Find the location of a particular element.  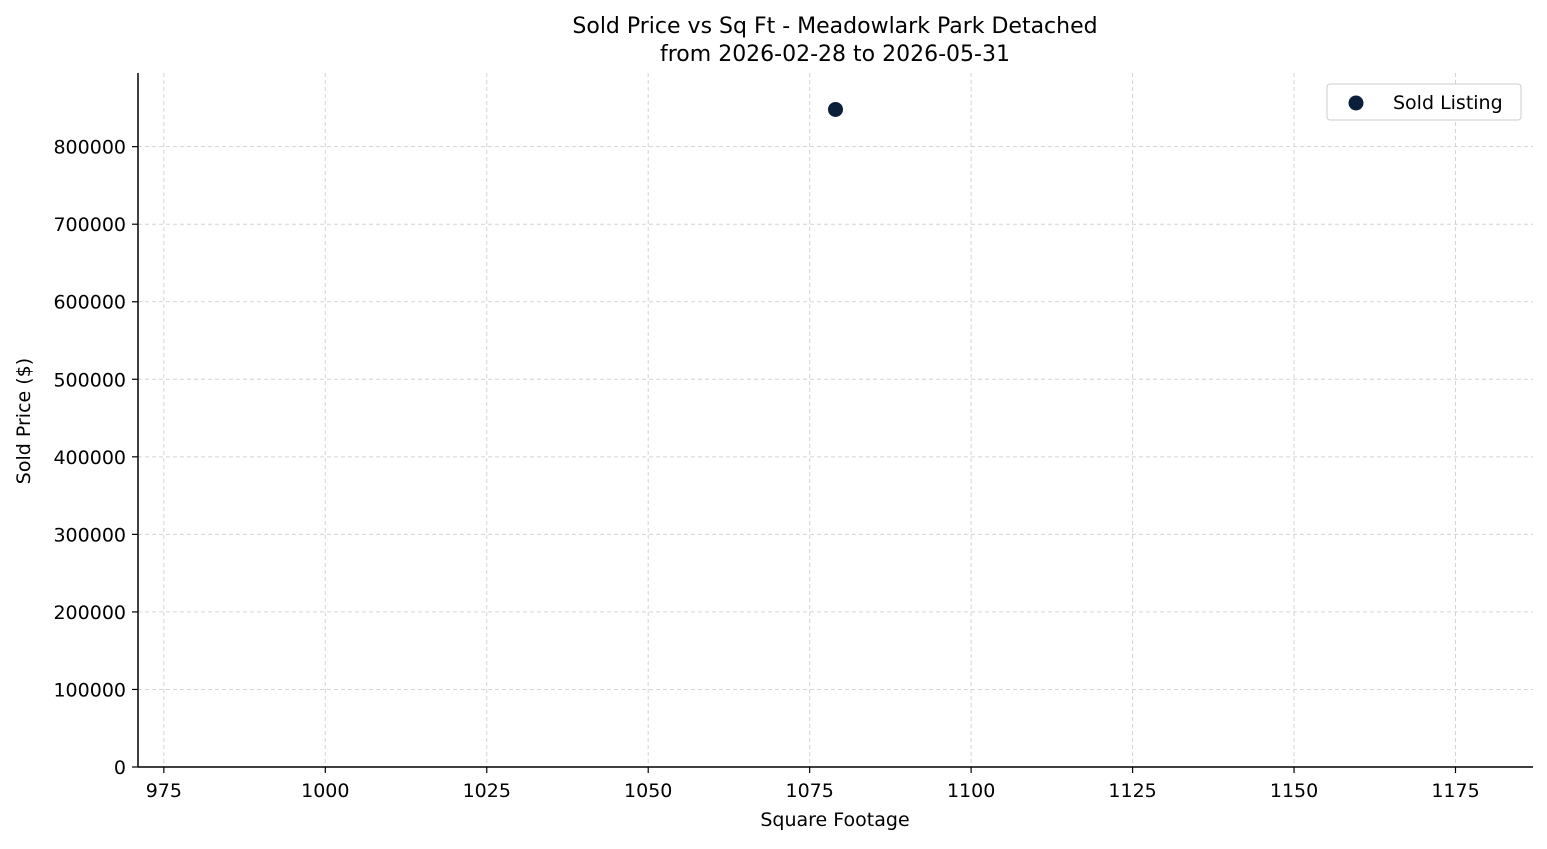

legend: Sold Listing is located at coordinates (1424, 102).